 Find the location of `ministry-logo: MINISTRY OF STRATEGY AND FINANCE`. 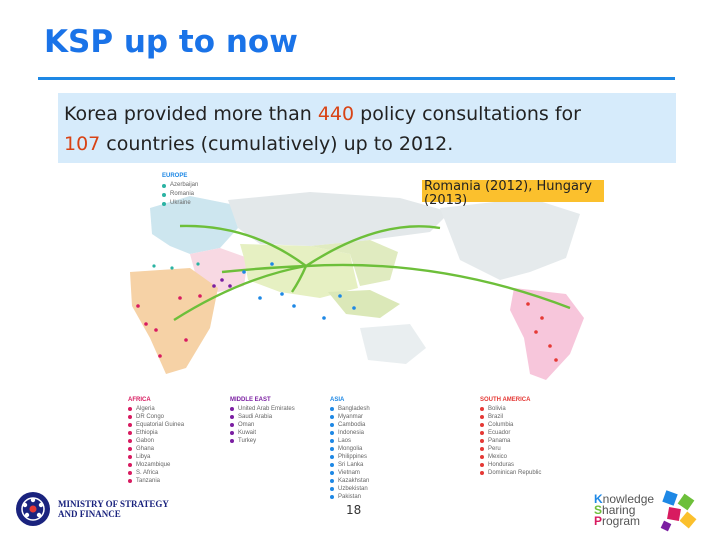

ministry-logo: MINISTRY OF STRATEGY AND FINANCE is located at coordinates (91, 509).